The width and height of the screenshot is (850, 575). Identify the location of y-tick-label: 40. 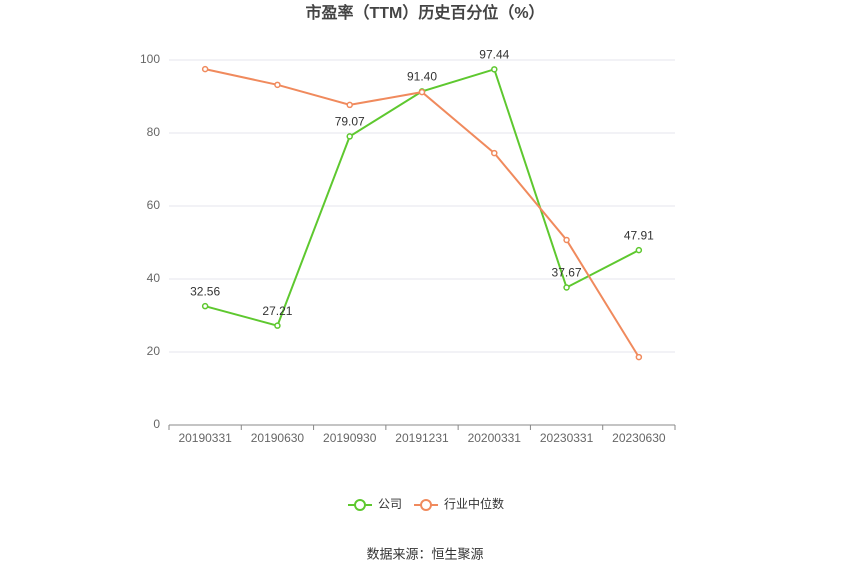
(154, 278).